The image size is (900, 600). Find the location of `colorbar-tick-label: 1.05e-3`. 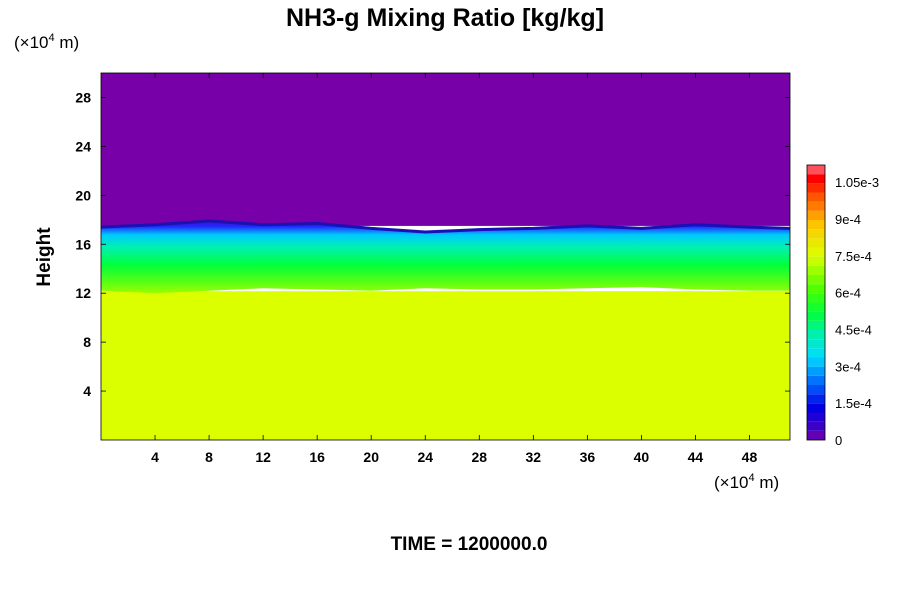

colorbar-tick-label: 1.05e-3 is located at coordinates (857, 182).